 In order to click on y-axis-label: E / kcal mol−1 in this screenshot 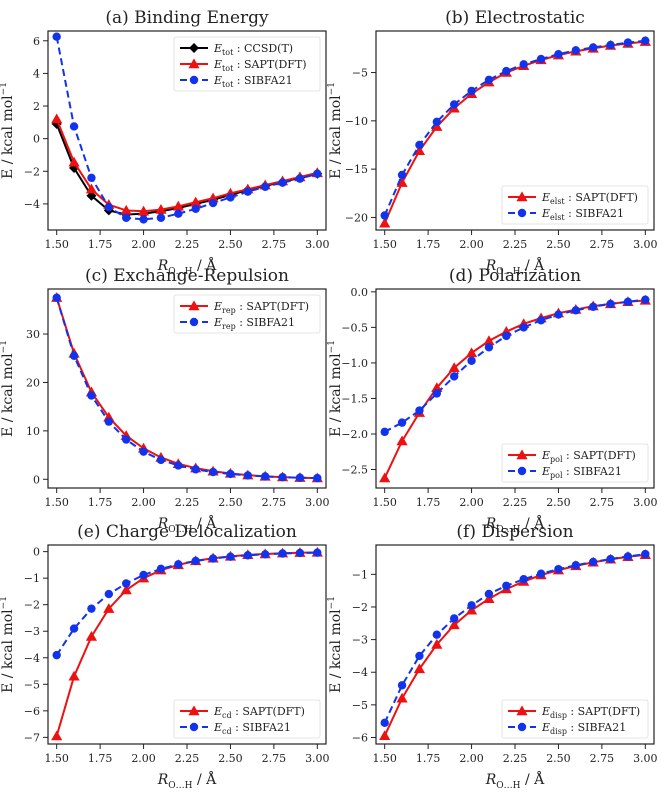, I will do `click(8, 644)`.